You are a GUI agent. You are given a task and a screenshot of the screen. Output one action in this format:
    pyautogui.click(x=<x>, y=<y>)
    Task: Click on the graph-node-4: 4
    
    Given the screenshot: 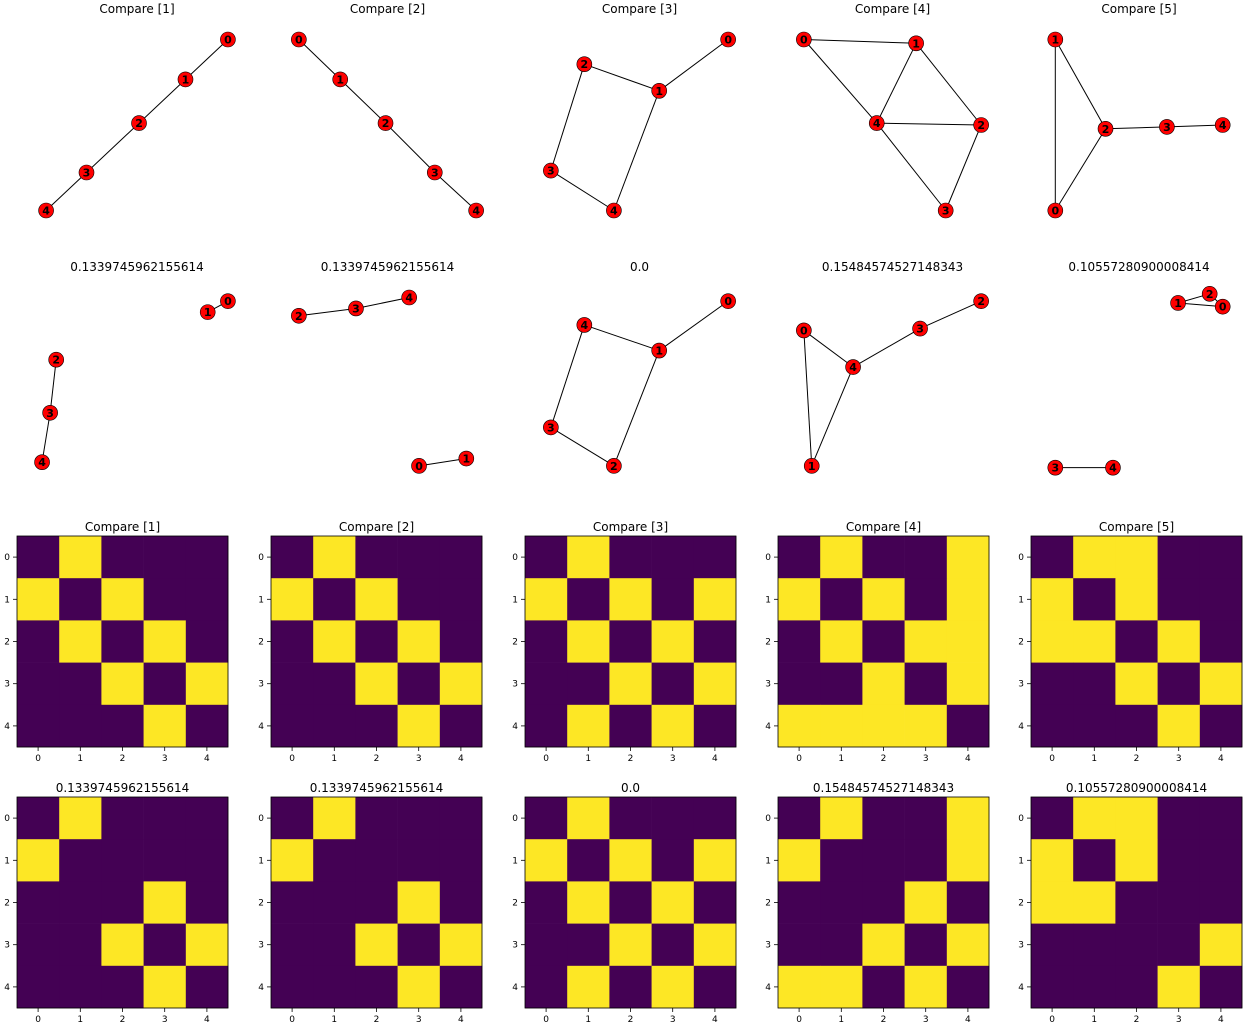 What is the action you would take?
    pyautogui.click(x=476, y=210)
    